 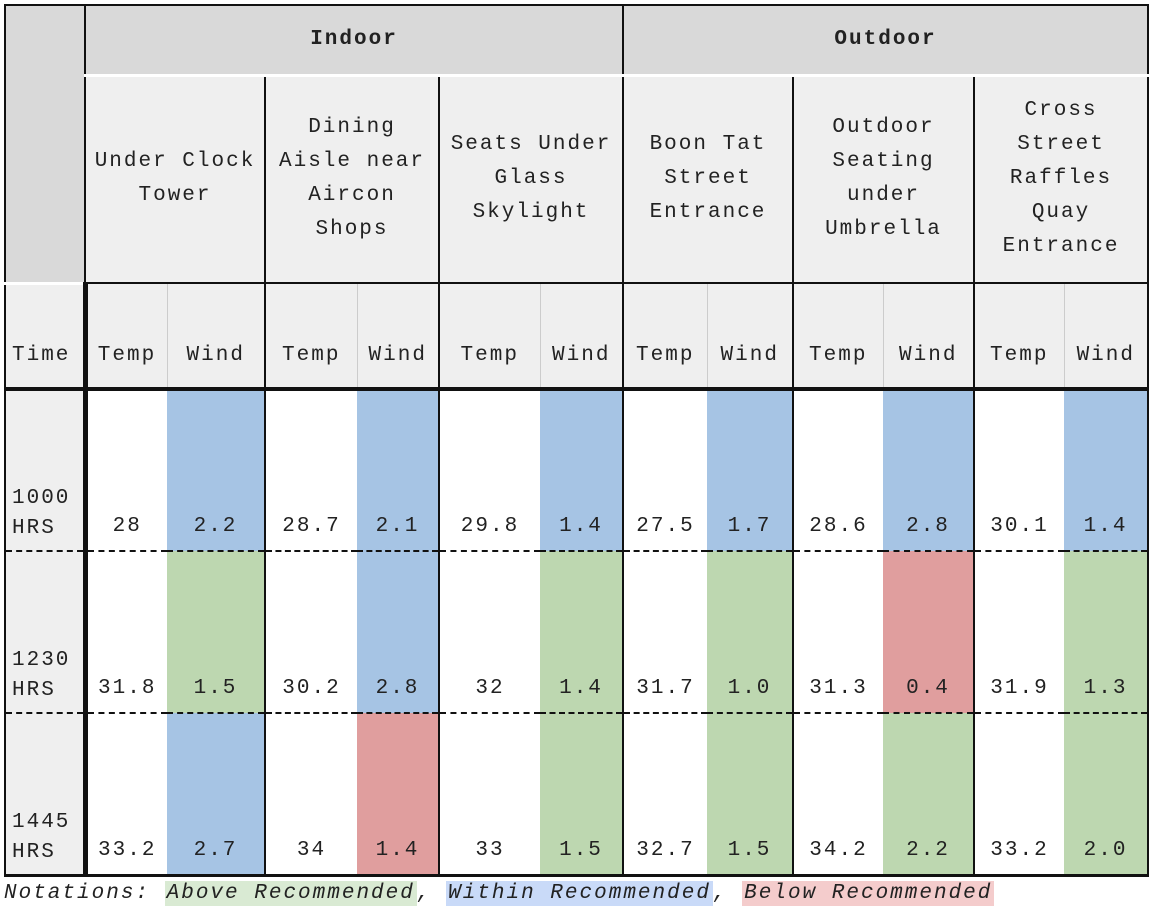 I want to click on temp-cell: 28, so click(x=125, y=470).